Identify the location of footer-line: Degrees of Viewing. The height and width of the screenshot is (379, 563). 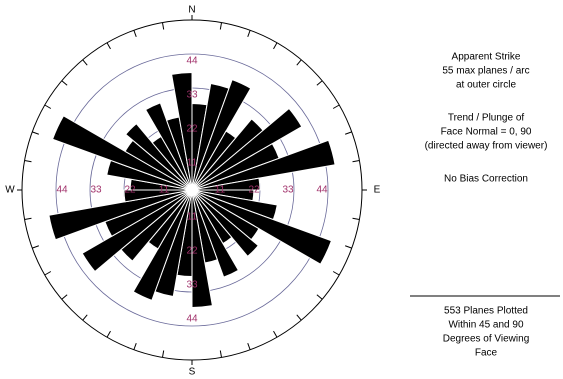
(486, 339).